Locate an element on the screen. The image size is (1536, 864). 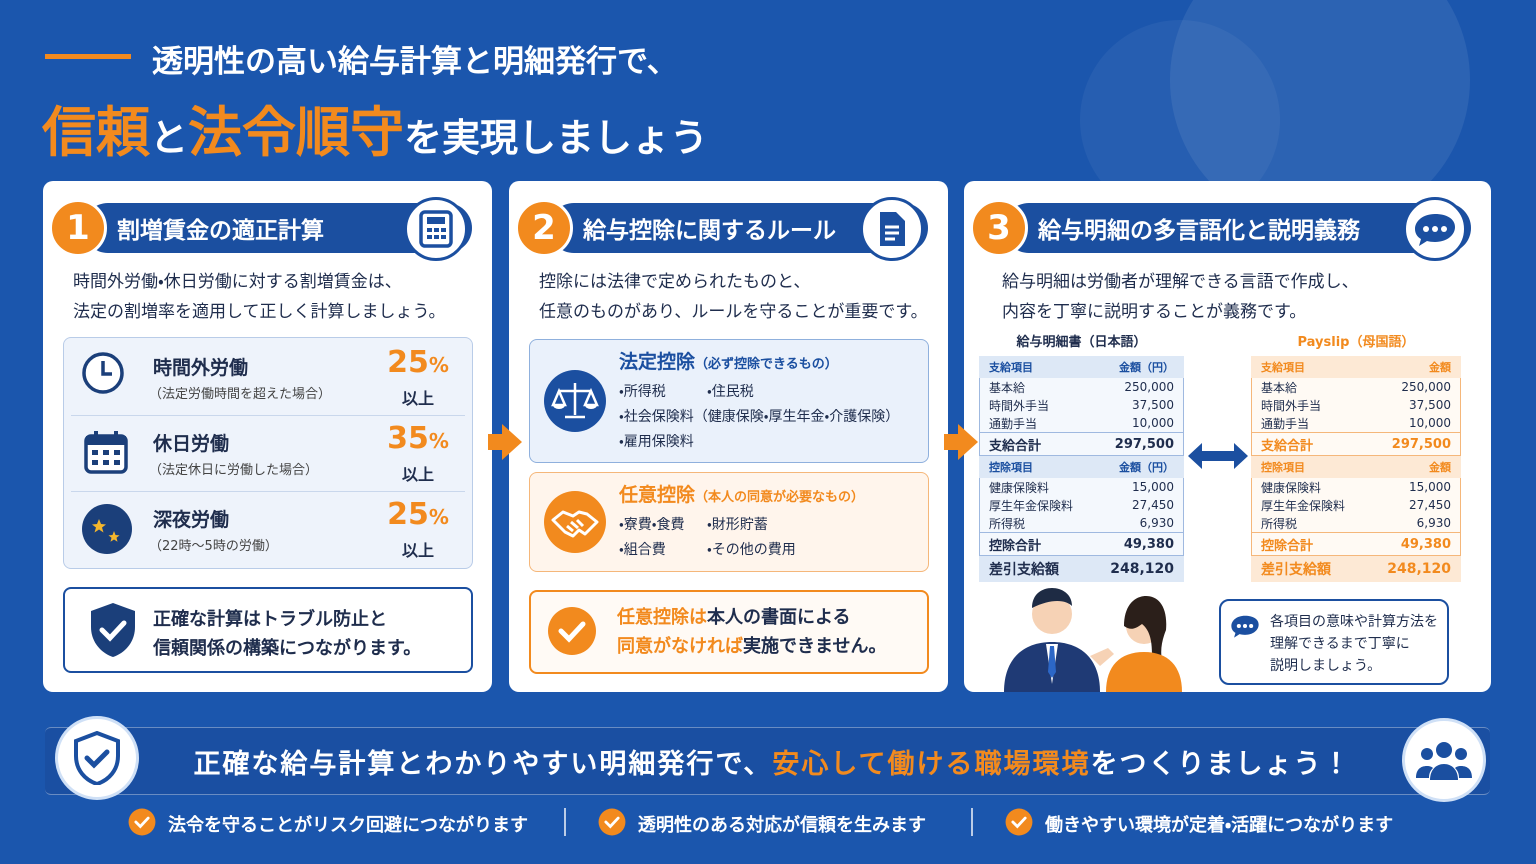
callout-part: 本人の書面による is located at coordinates (779, 617).